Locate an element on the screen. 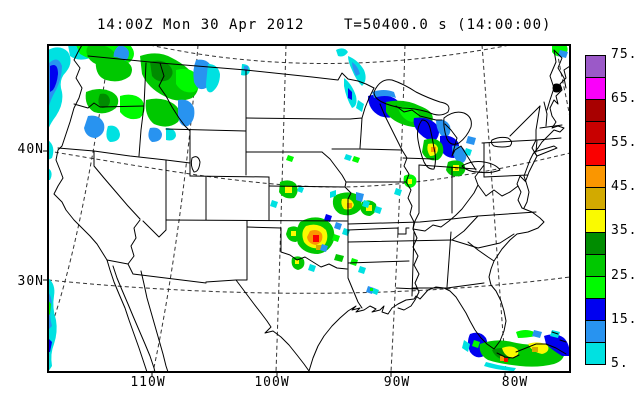 This screenshot has height=400, width=640. la-ms-border is located at coordinates (406, 288).